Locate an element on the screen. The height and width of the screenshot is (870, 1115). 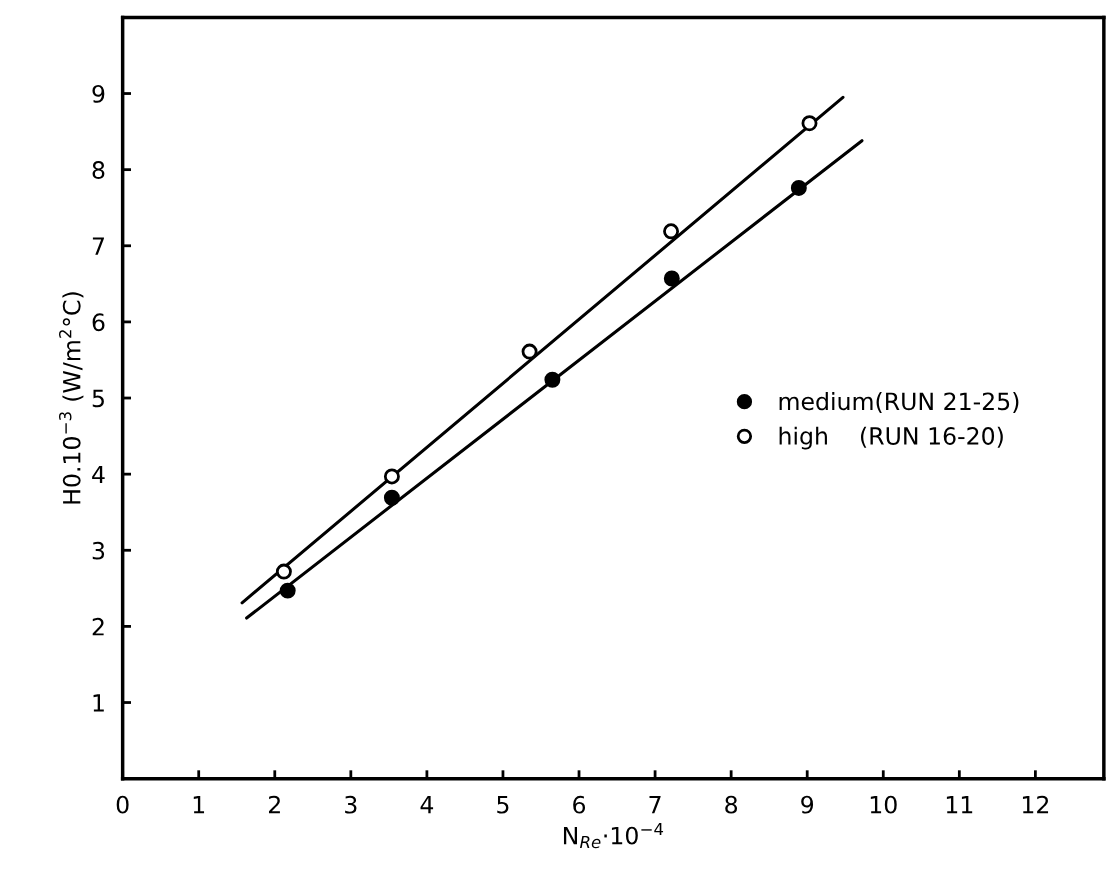
x-tick-label: 1 is located at coordinates (199, 805).